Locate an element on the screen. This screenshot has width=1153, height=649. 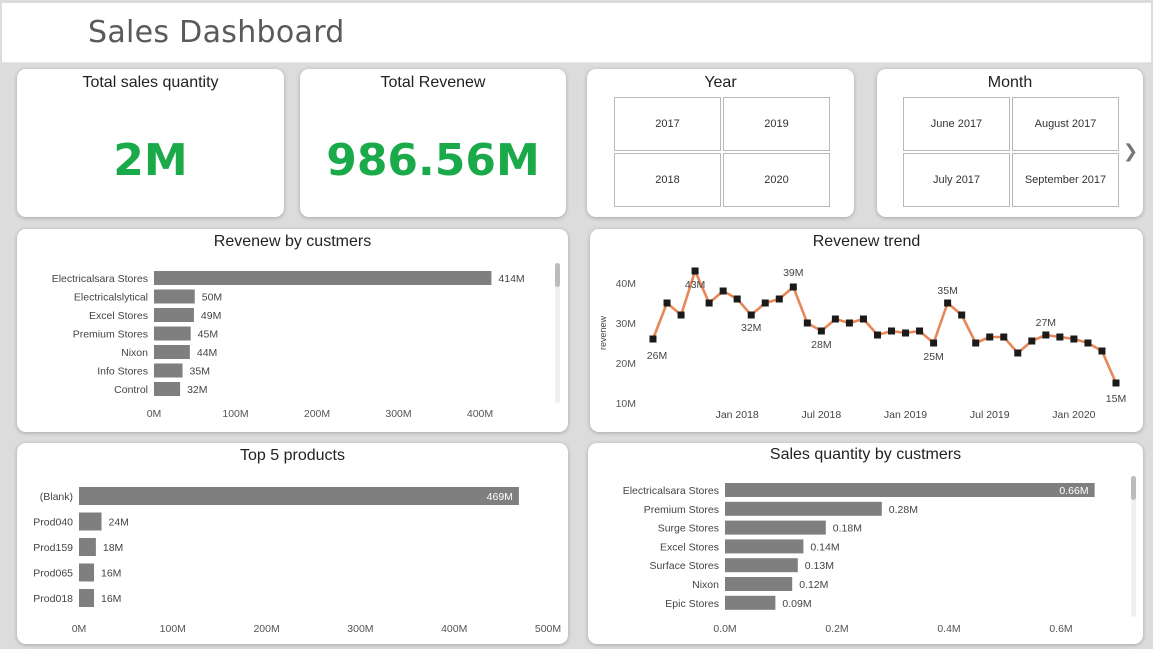
data-label: 25M is located at coordinates (933, 357).